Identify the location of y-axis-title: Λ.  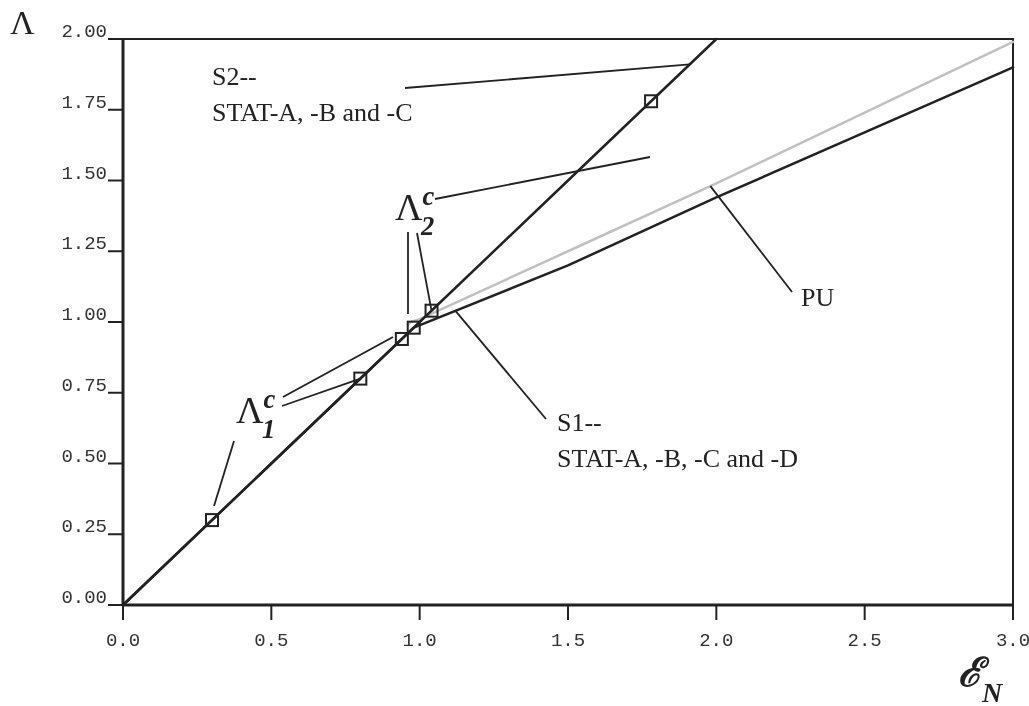
(22, 22).